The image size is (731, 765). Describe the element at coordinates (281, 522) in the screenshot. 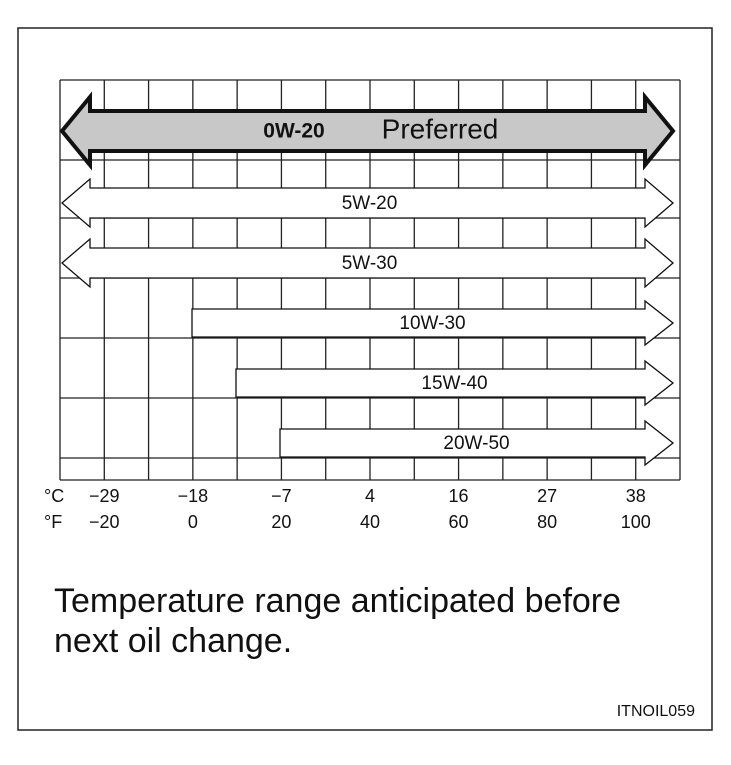

I see `fahrenheit-label: 20` at that location.